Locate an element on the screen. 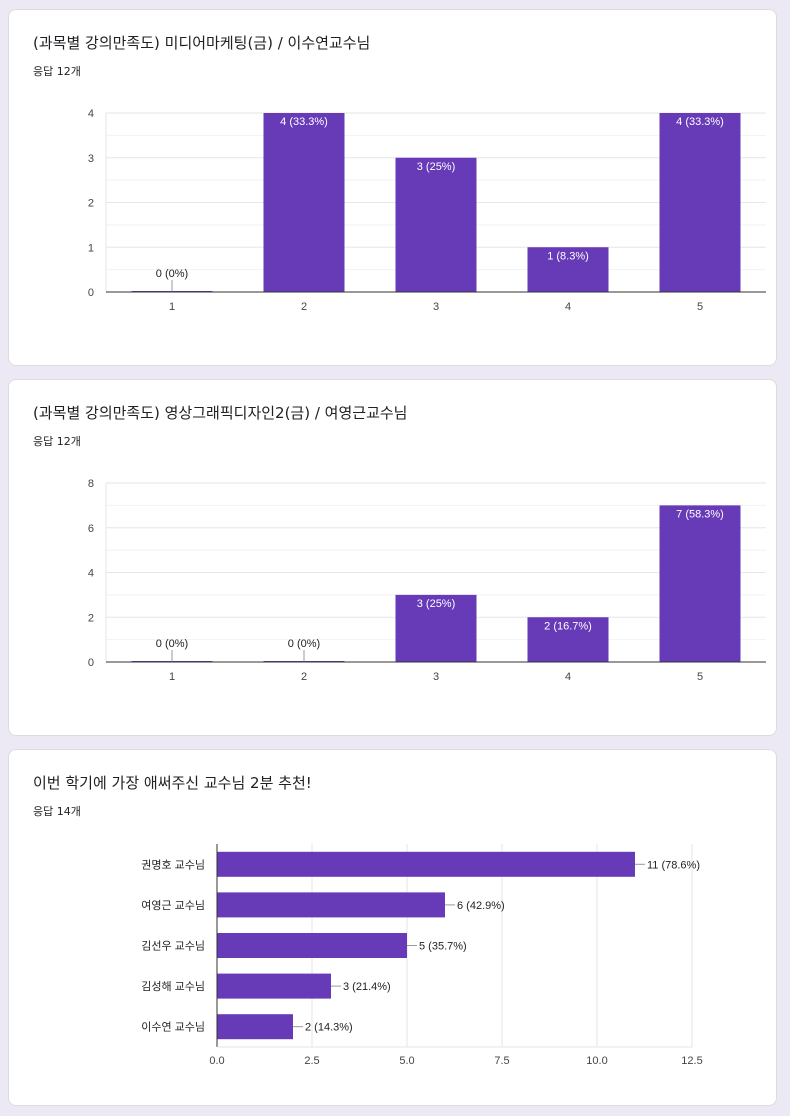 The height and width of the screenshot is (1116, 790). x-tick-label: 12.5 is located at coordinates (691, 1061).